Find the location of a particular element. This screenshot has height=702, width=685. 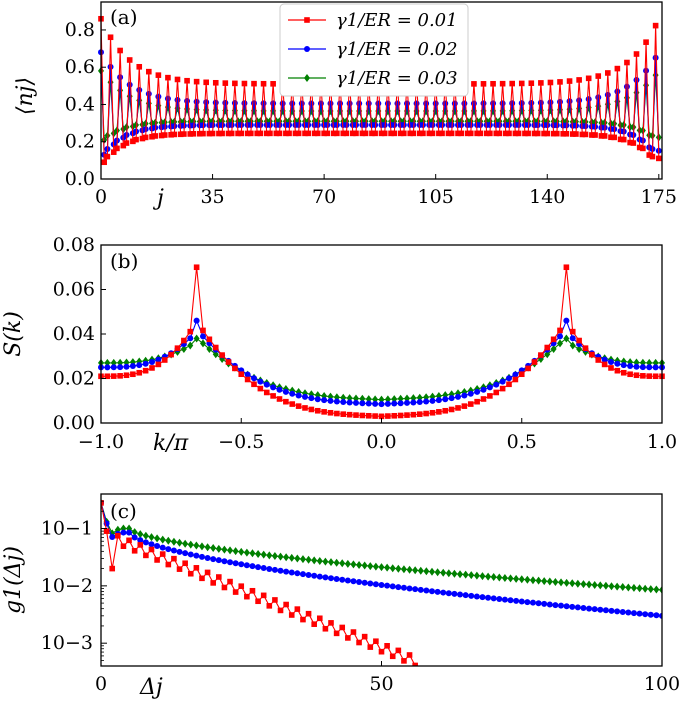

legend-marker is located at coordinates (307, 78).